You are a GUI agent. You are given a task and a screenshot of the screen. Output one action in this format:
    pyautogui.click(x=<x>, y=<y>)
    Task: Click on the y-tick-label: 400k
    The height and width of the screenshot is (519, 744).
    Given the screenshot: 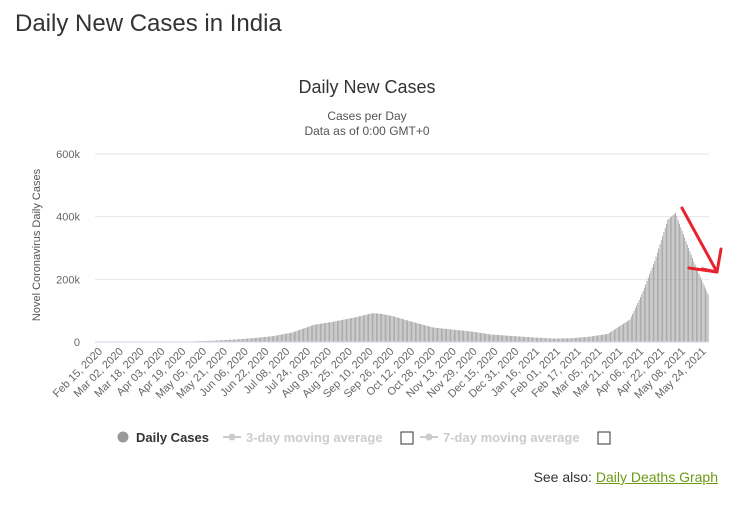 What is the action you would take?
    pyautogui.click(x=68, y=218)
    